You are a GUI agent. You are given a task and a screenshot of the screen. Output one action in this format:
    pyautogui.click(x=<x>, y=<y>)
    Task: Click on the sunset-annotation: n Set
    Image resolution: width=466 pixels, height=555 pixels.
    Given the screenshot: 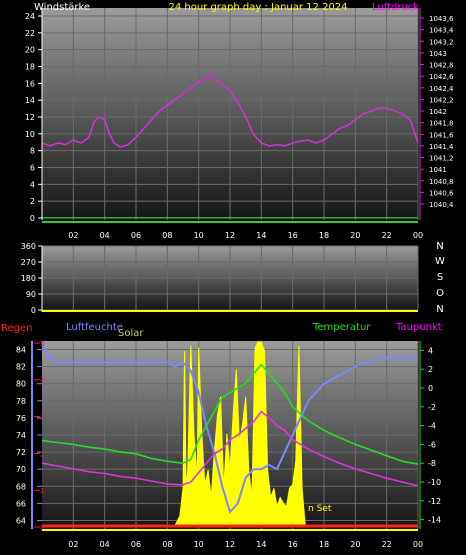 What is the action you would take?
    pyautogui.click(x=320, y=509)
    